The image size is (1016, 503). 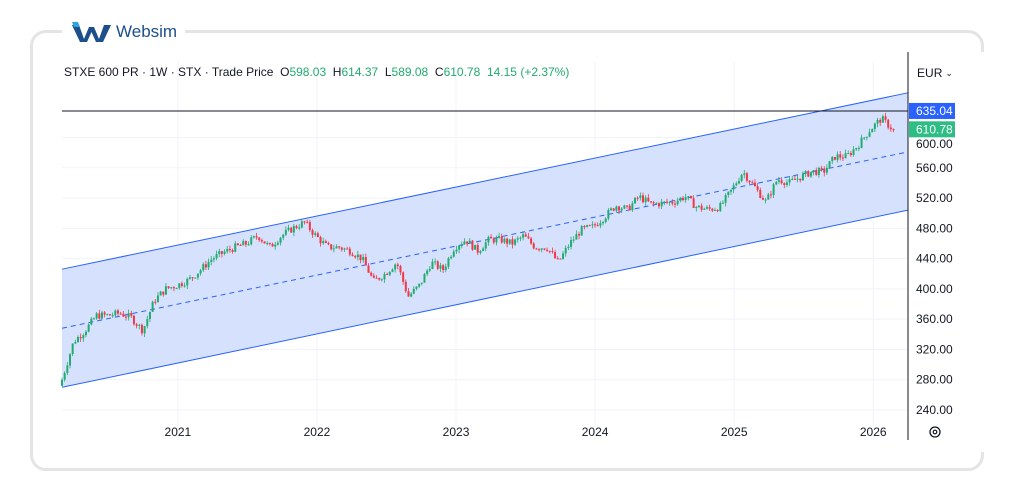 What do you see at coordinates (528, 72) in the screenshot?
I see `change-value: 14.15 (+2.37%)` at bounding box center [528, 72].